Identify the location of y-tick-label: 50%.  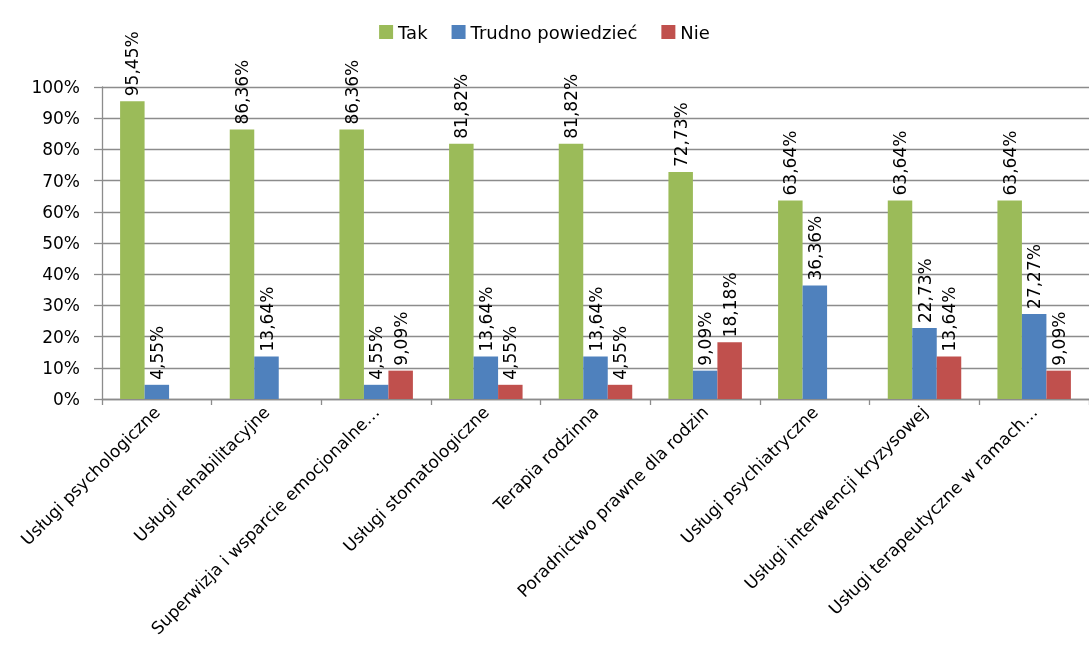
(61, 243).